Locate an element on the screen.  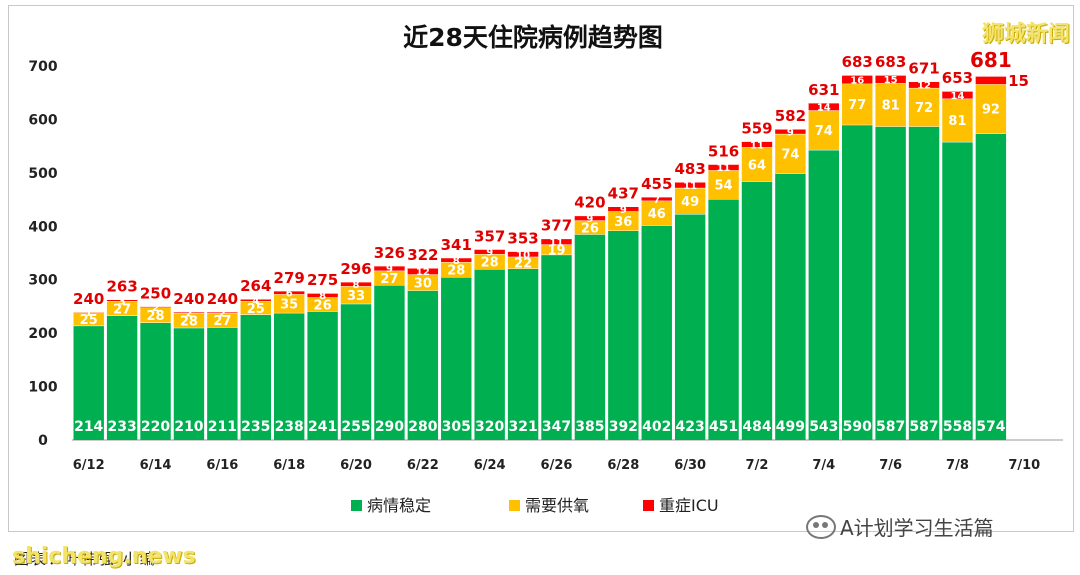
value-label-oxygen: 30 is located at coordinates (423, 283).